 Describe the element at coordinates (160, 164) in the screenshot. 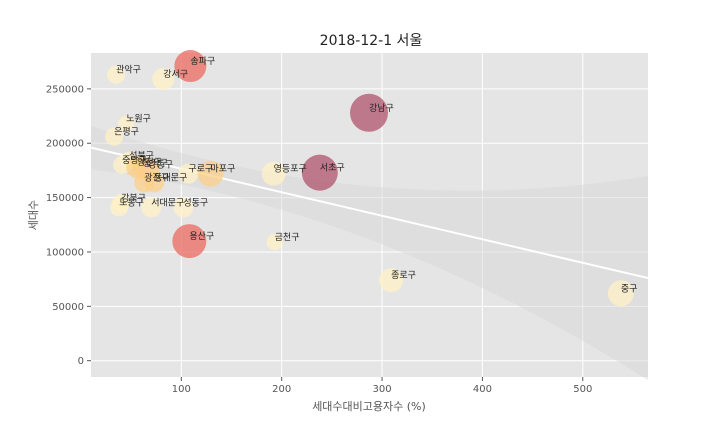

I see `data-point-label: 강동구` at that location.